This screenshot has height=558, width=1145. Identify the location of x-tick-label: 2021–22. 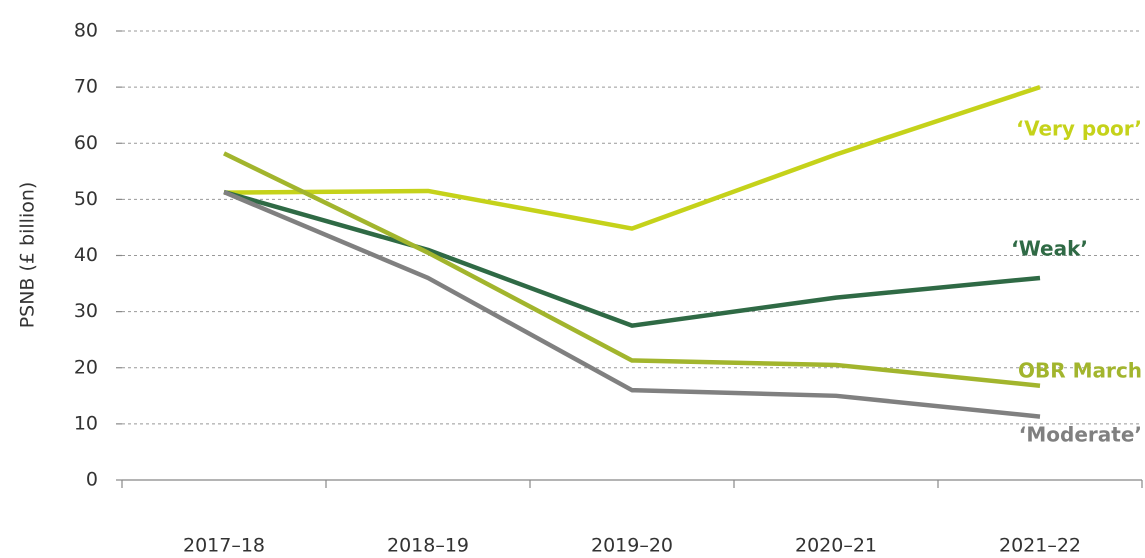
(1040, 546).